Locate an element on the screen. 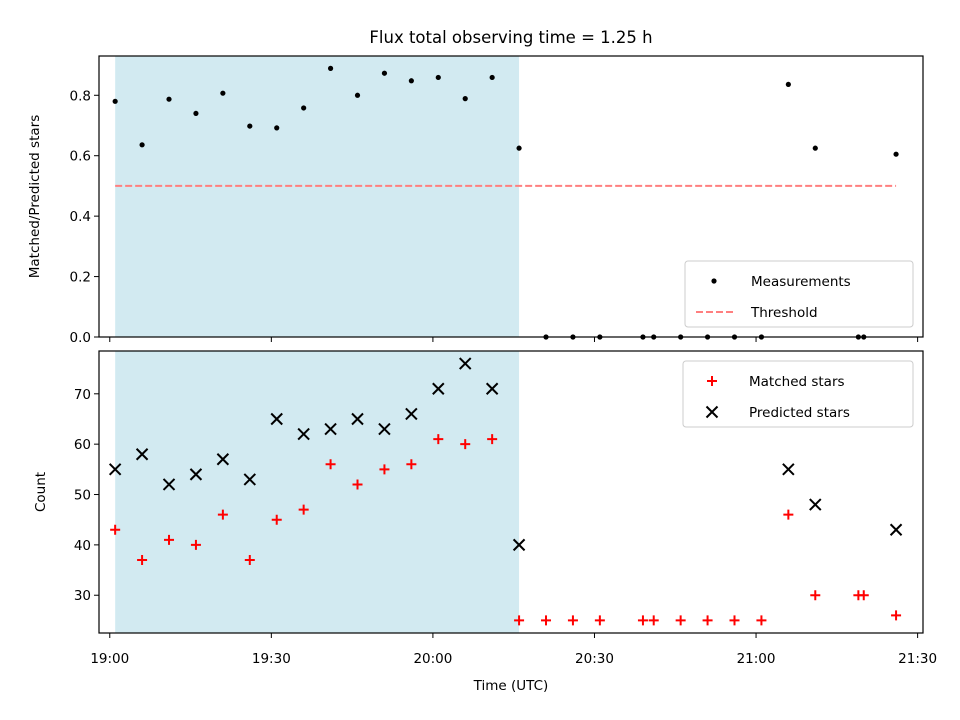  x-tick-label: 20:00 is located at coordinates (432, 659).